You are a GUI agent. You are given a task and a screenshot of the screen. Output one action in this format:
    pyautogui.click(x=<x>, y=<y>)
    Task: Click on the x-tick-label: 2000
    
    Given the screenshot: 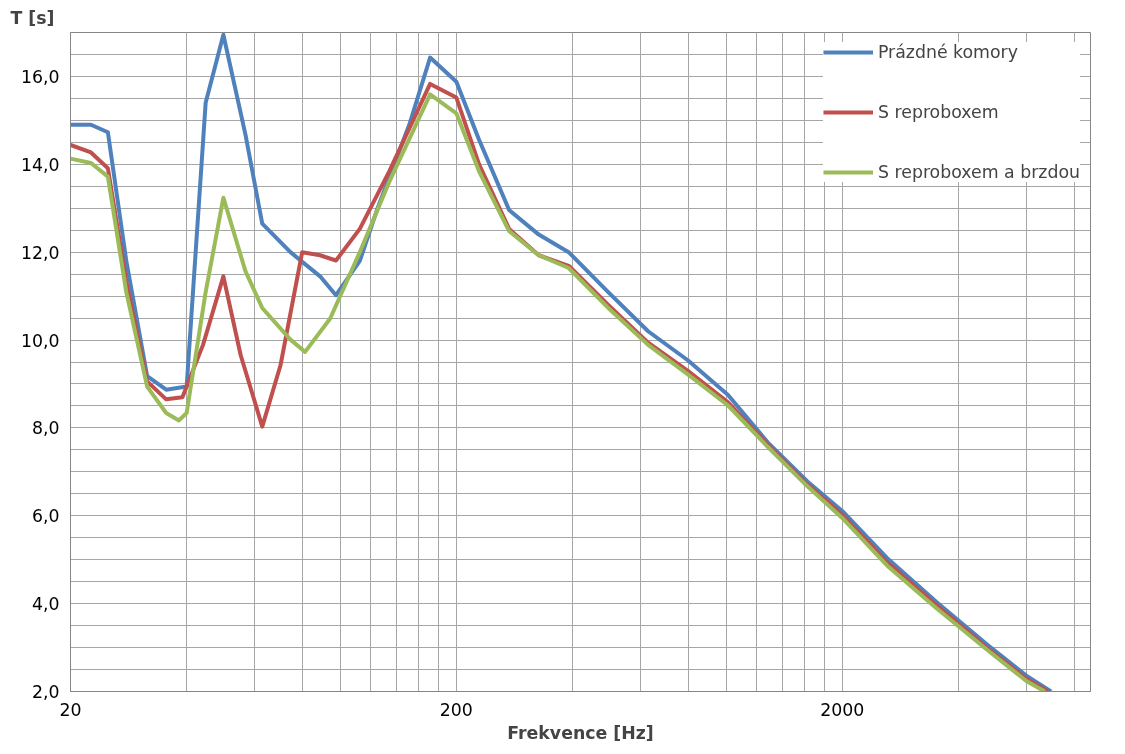 What is the action you would take?
    pyautogui.click(x=842, y=709)
    